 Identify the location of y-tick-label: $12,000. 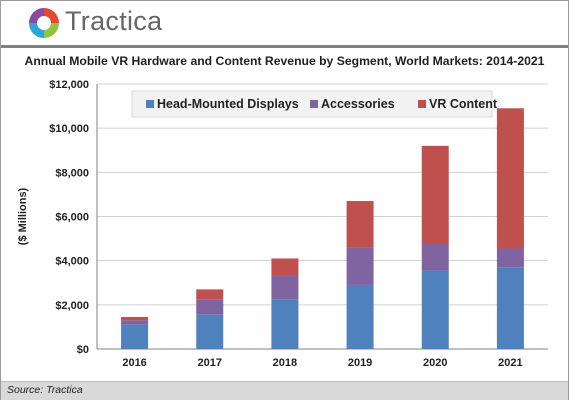
(69, 85).